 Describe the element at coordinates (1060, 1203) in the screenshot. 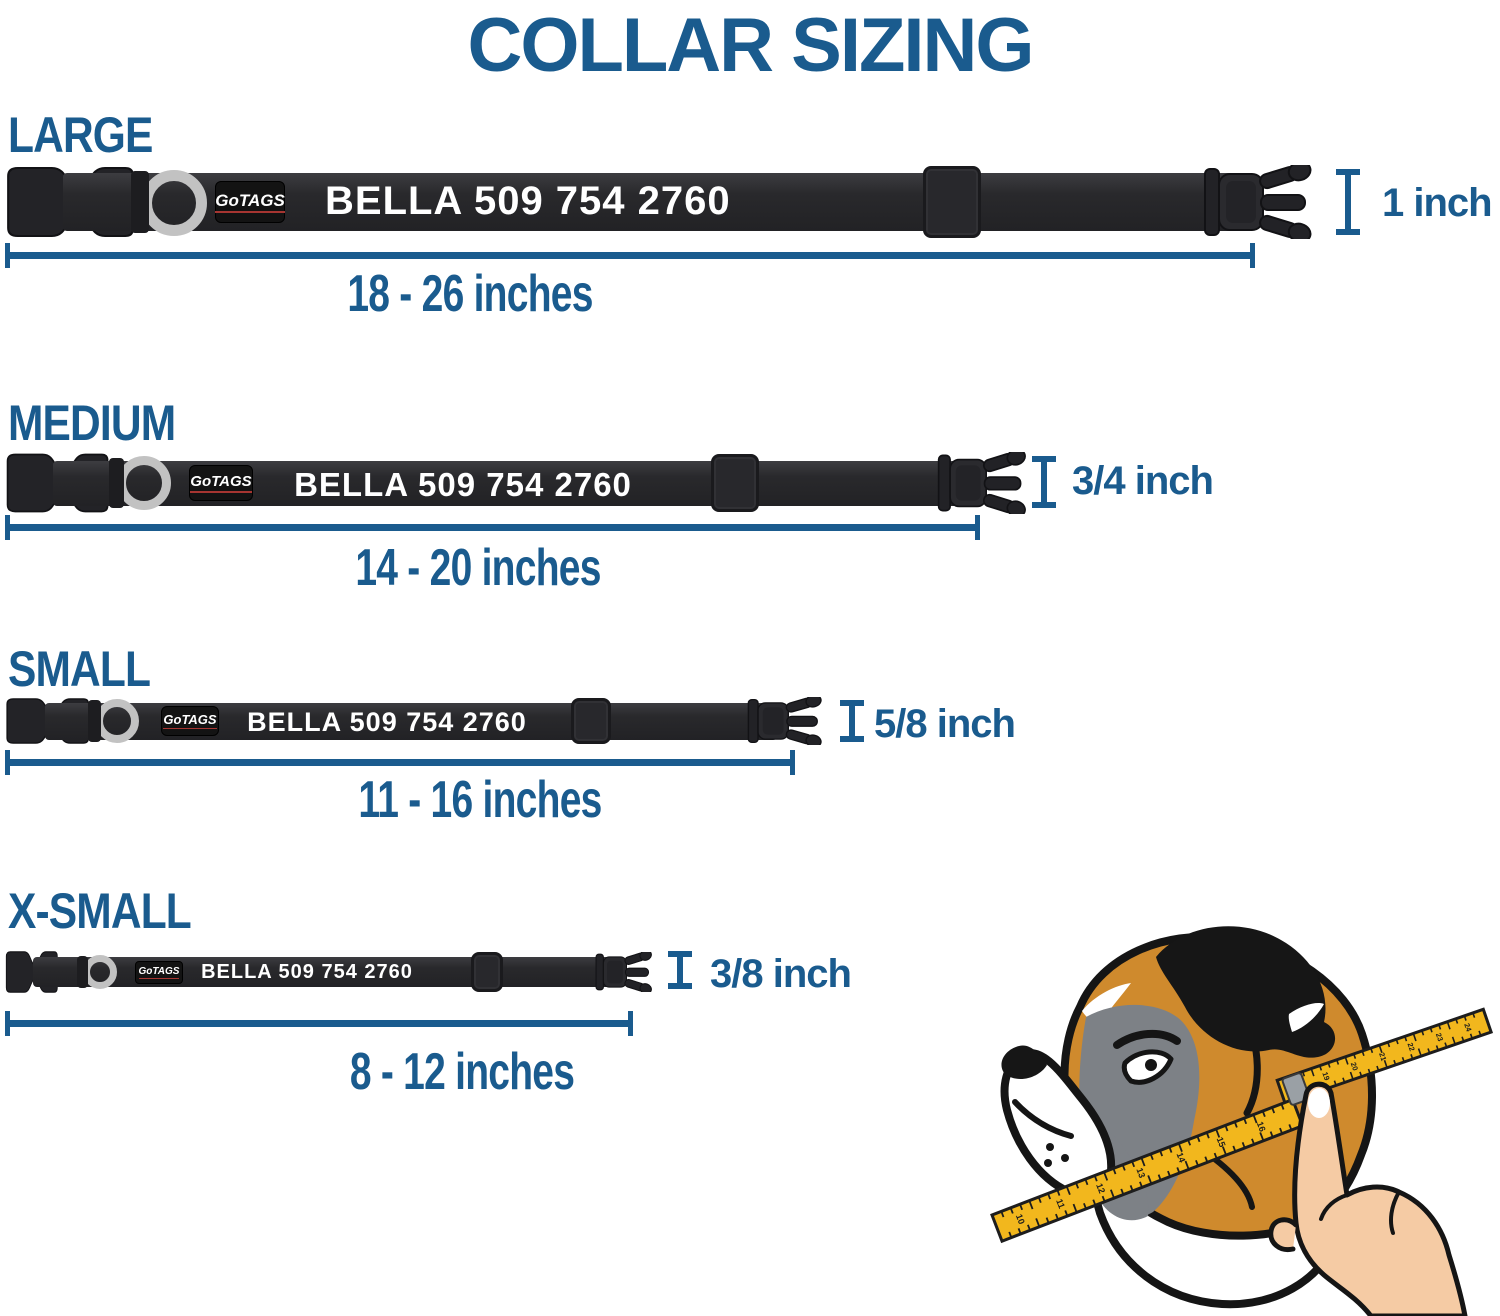

I see `svg-text: 11` at that location.